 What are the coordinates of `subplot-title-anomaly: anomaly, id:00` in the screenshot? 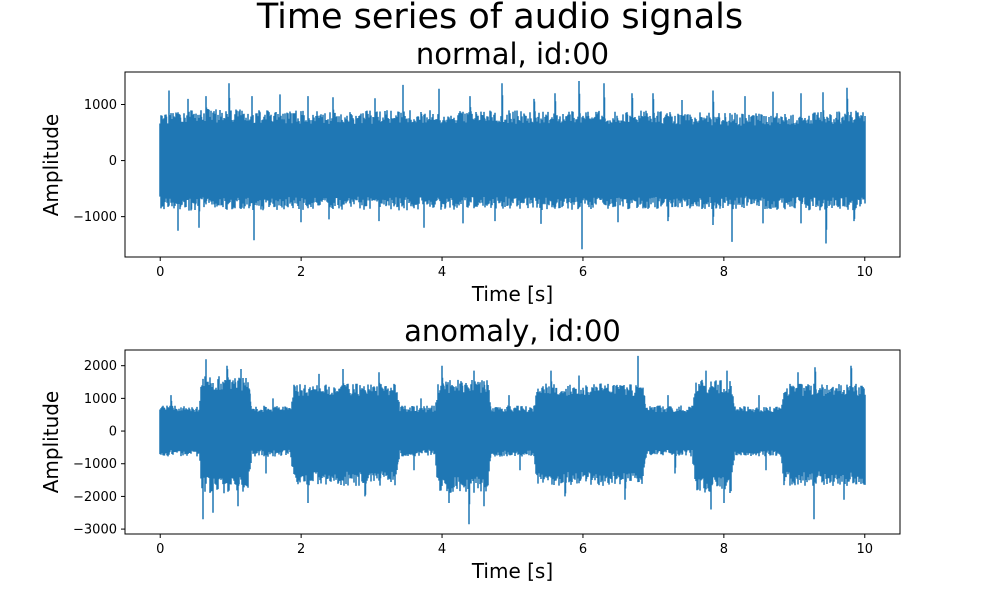 It's located at (512, 331).